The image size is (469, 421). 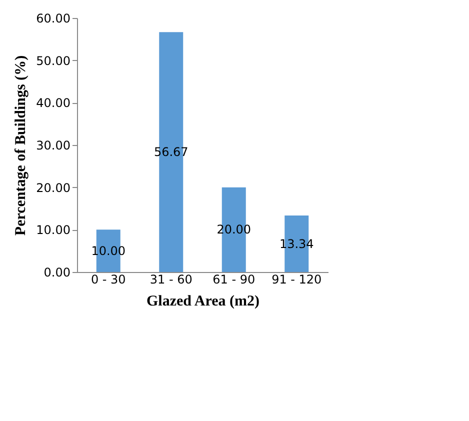 I want to click on x-tick-label: 31 - 60, so click(x=171, y=279).